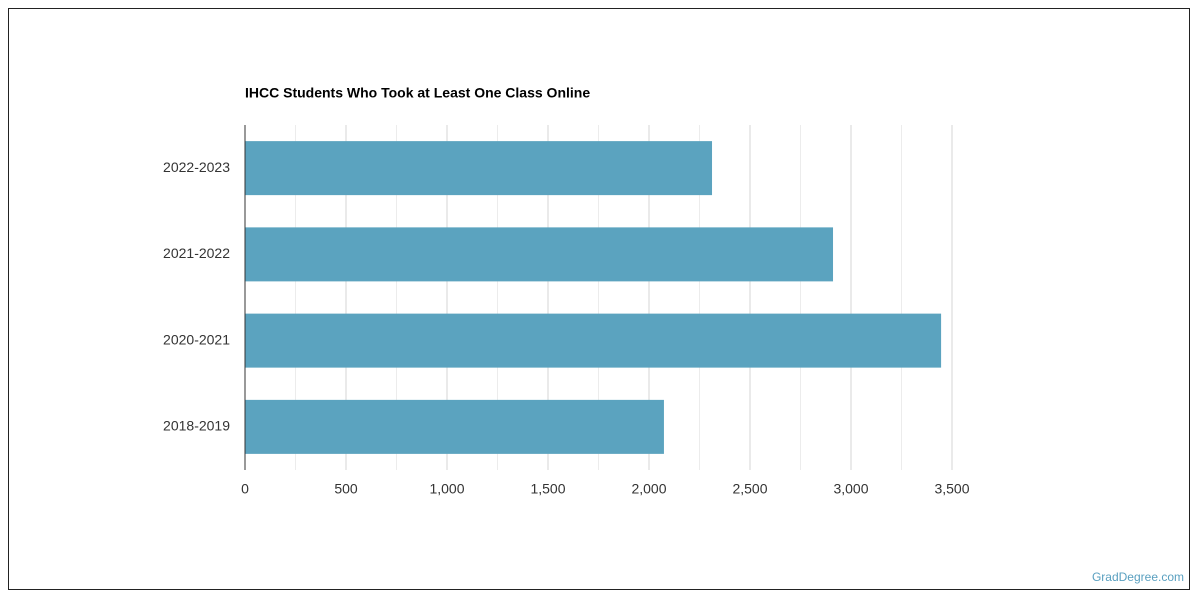 The image size is (1200, 604). What do you see at coordinates (1138, 577) in the screenshot?
I see `source-link: GradDegree.com` at bounding box center [1138, 577].